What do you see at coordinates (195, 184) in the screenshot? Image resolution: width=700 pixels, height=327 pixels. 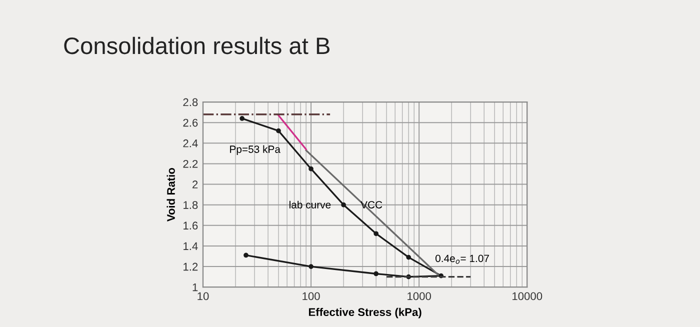 I see `y-tick-label: 2` at bounding box center [195, 184].